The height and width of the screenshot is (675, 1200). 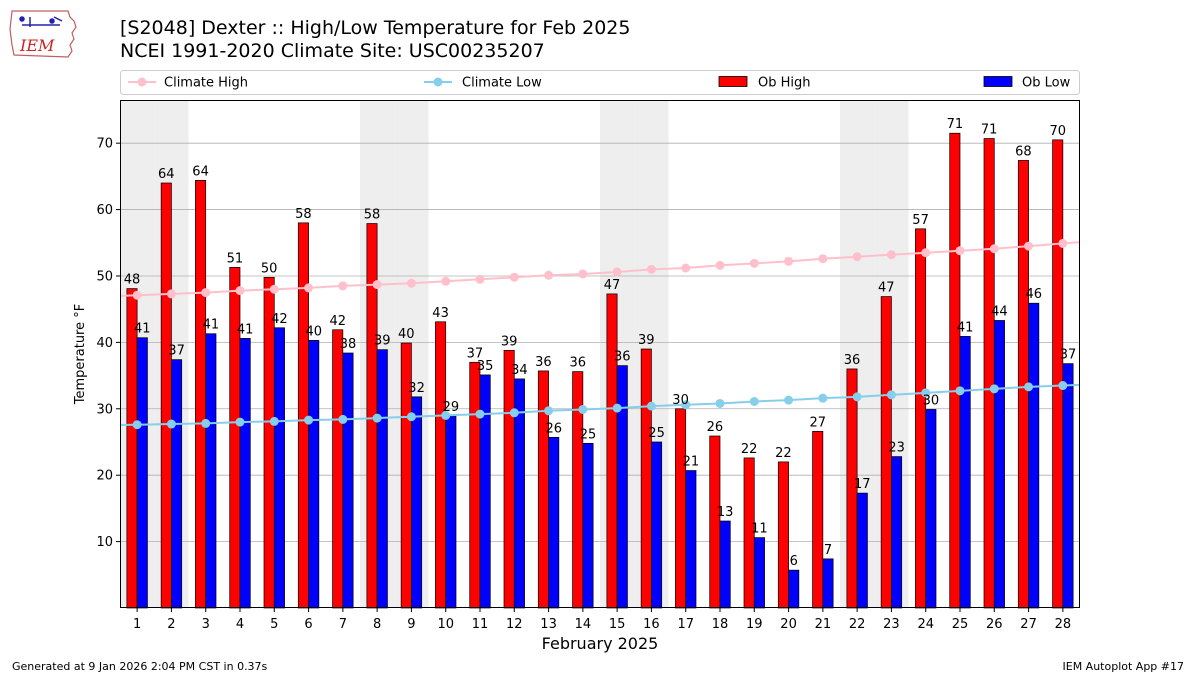 I want to click on x-tick-label: 5, so click(x=274, y=624).